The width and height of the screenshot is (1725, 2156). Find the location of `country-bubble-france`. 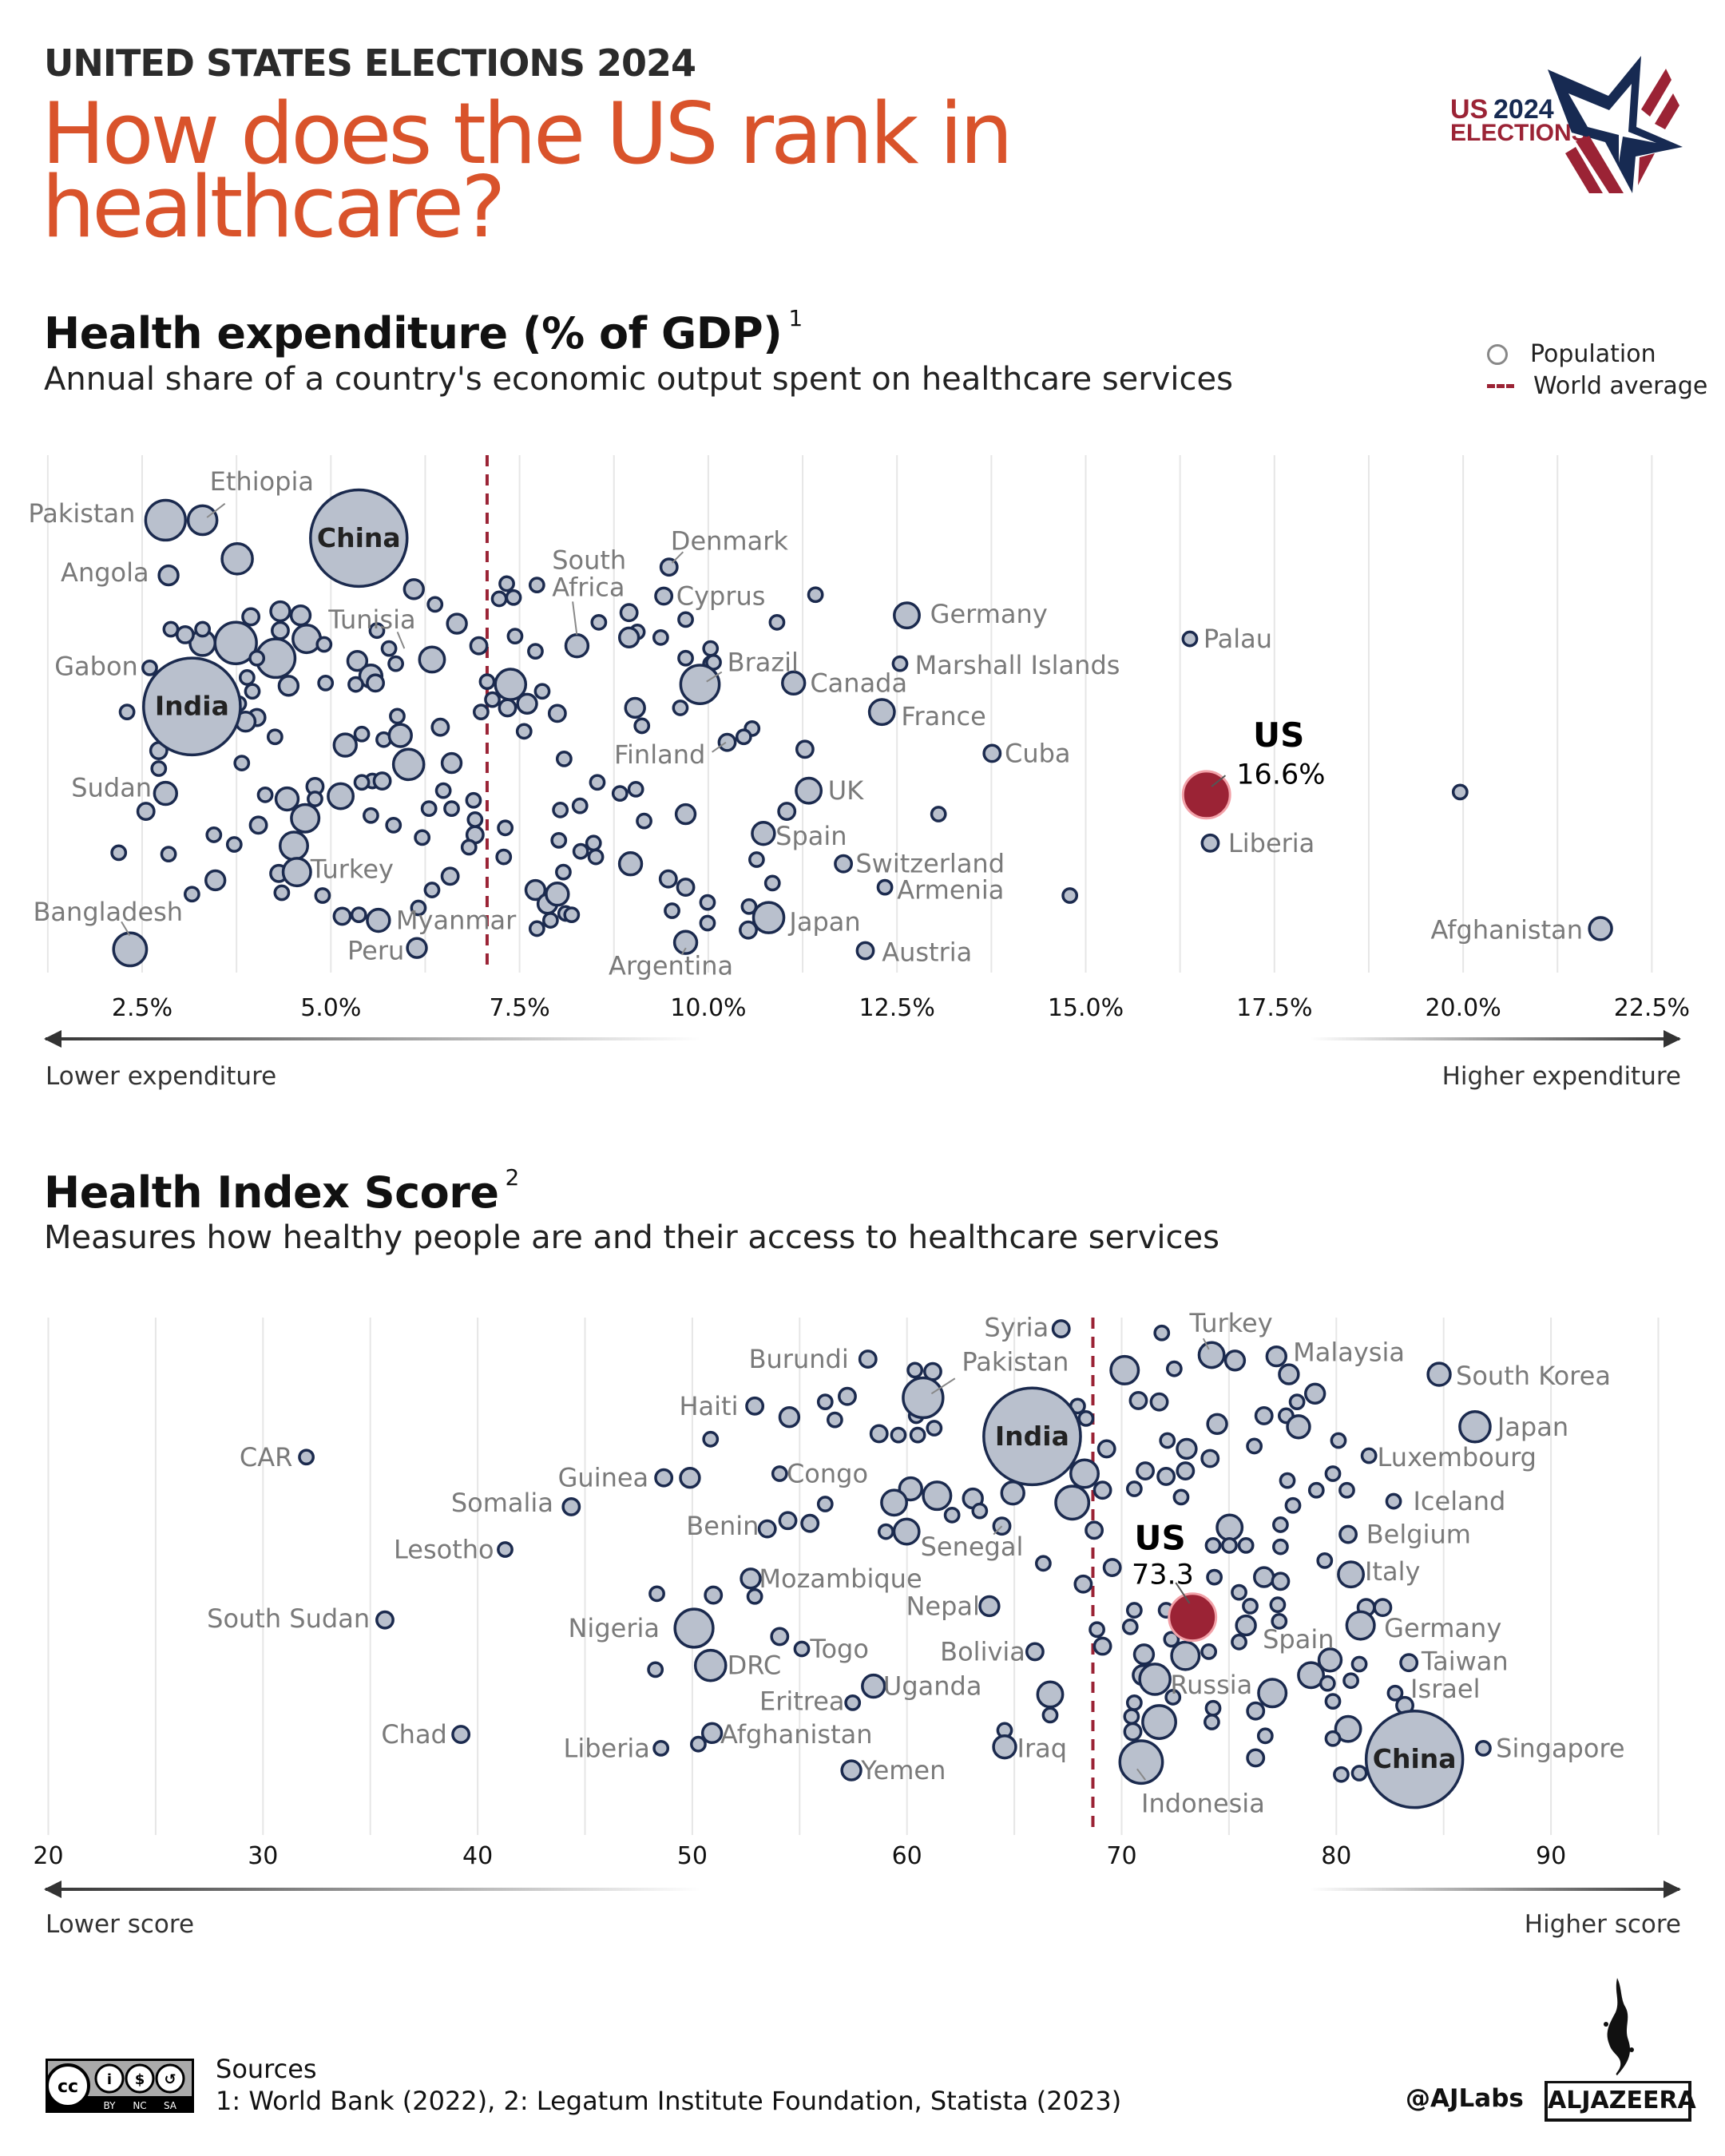

country-bubble-france is located at coordinates (882, 712).